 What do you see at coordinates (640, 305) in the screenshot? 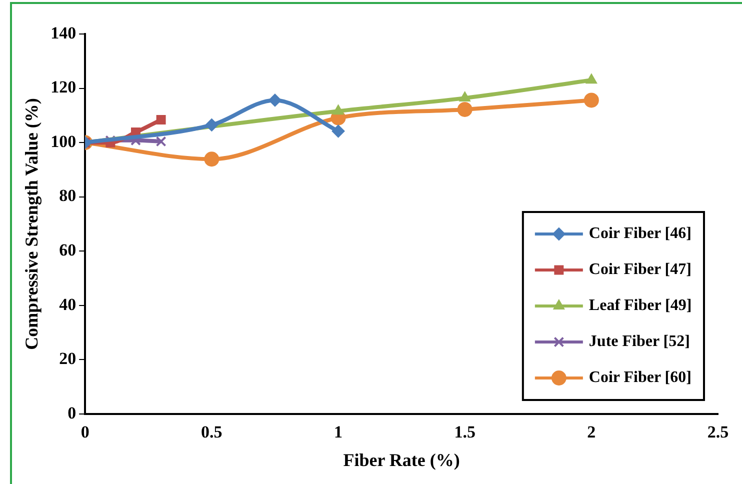
I see `legend-label: Leaf Fiber [49]` at bounding box center [640, 305].